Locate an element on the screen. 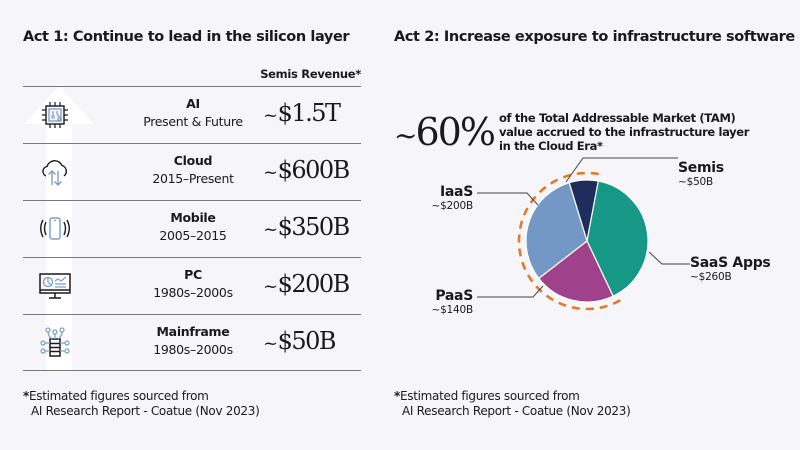  pie-label-name: IaaS is located at coordinates (456, 192).